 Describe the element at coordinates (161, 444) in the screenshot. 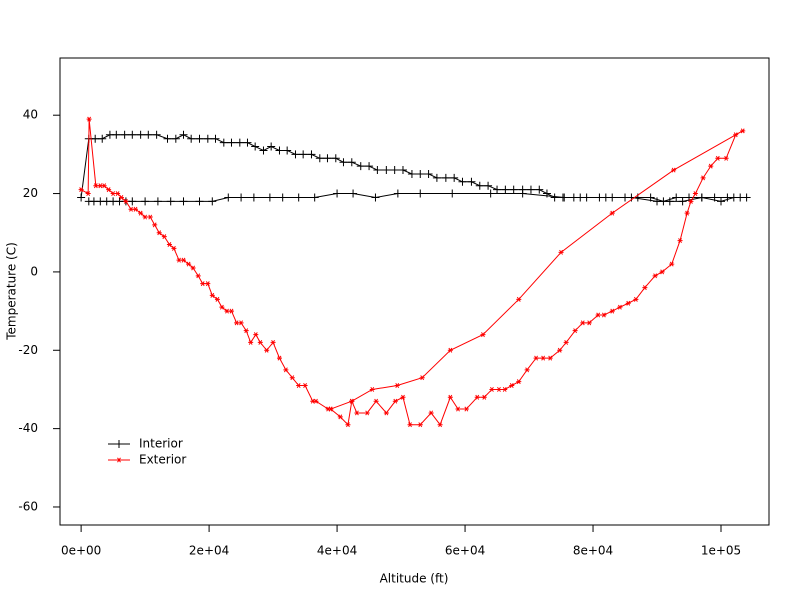

I see `legend-label: Interior` at that location.